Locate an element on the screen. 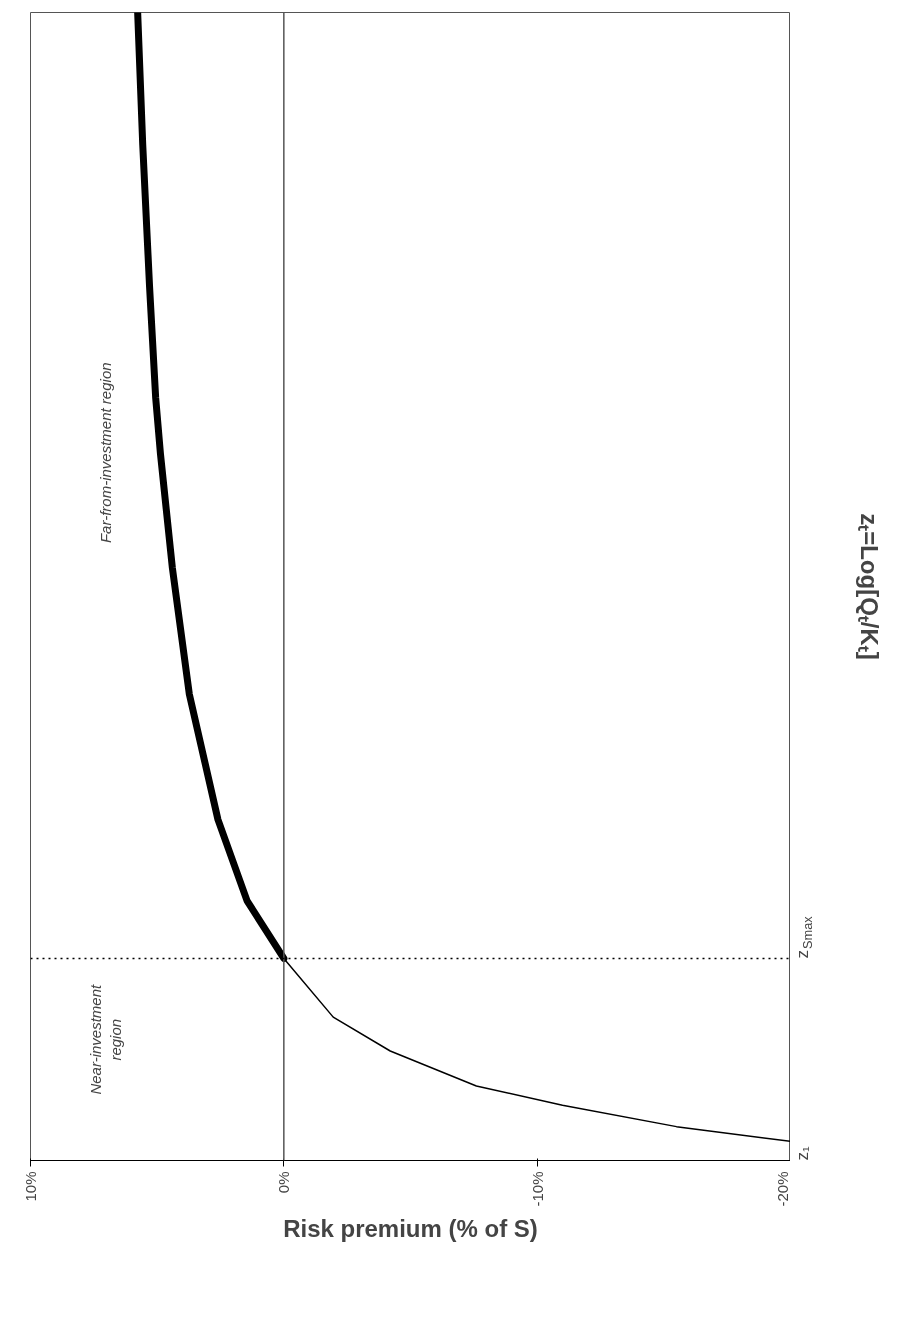 The width and height of the screenshot is (905, 1331). x-tick-label: -20% is located at coordinates (782, 1189).